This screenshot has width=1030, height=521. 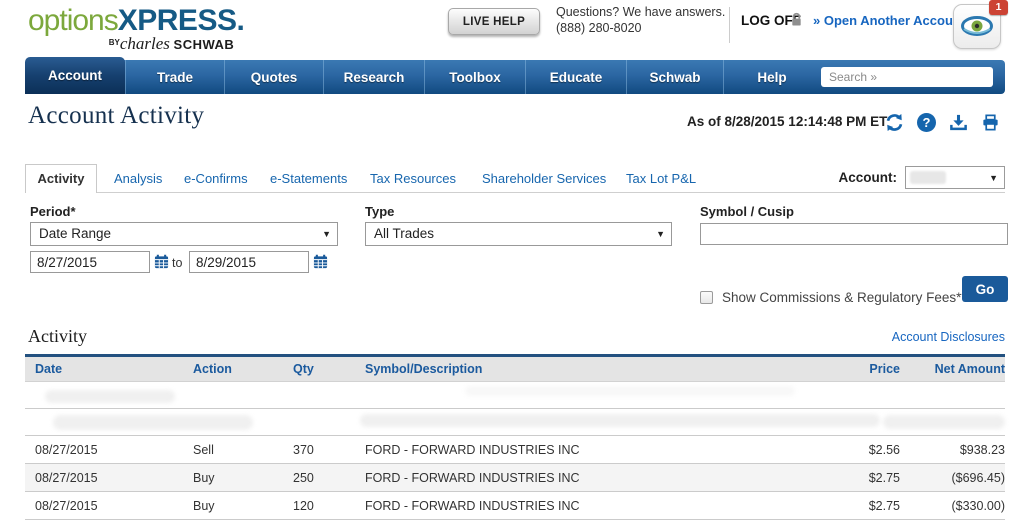 I want to click on questions-line: Questions? We have answers., so click(x=641, y=12).